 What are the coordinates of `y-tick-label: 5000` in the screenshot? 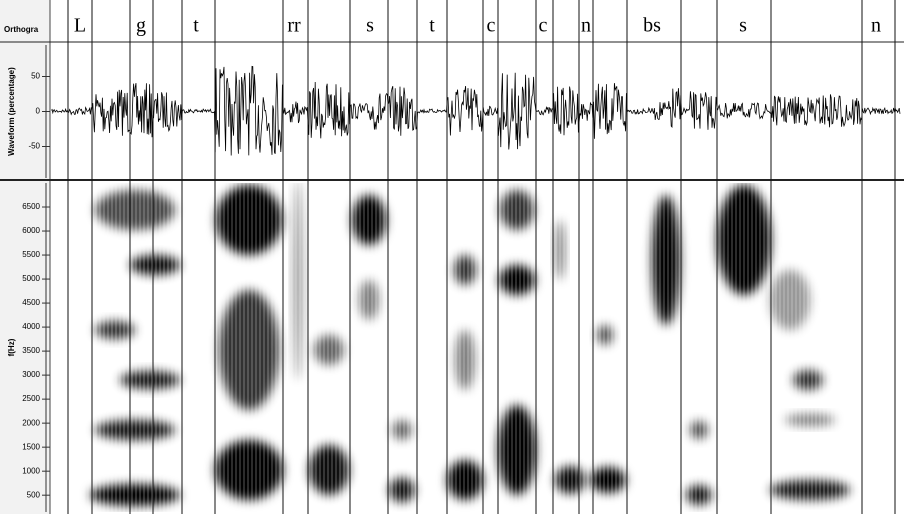 It's located at (31, 278).